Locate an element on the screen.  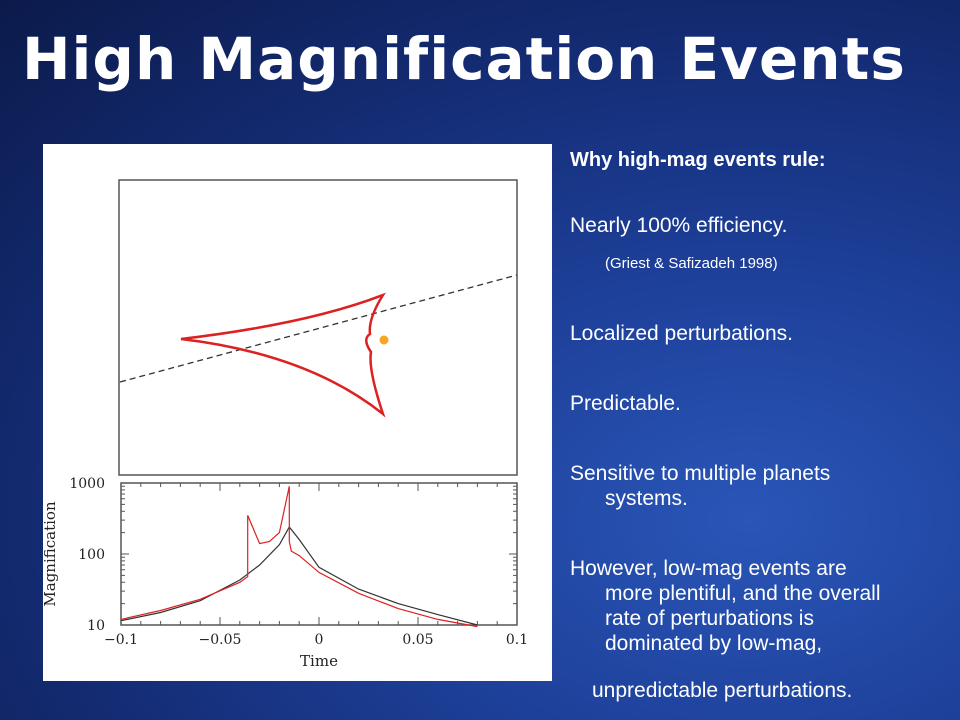
bullet-efficiency: Nearly 100% efficiency. is located at coordinates (679, 225).